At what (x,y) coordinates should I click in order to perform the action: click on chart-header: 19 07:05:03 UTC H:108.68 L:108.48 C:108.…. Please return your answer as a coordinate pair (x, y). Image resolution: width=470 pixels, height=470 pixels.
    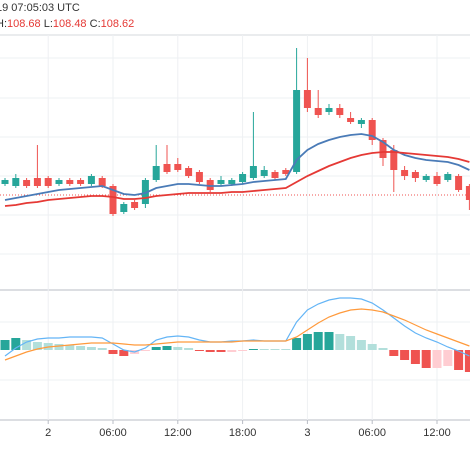
    Looking at the image, I should click on (67, 16).